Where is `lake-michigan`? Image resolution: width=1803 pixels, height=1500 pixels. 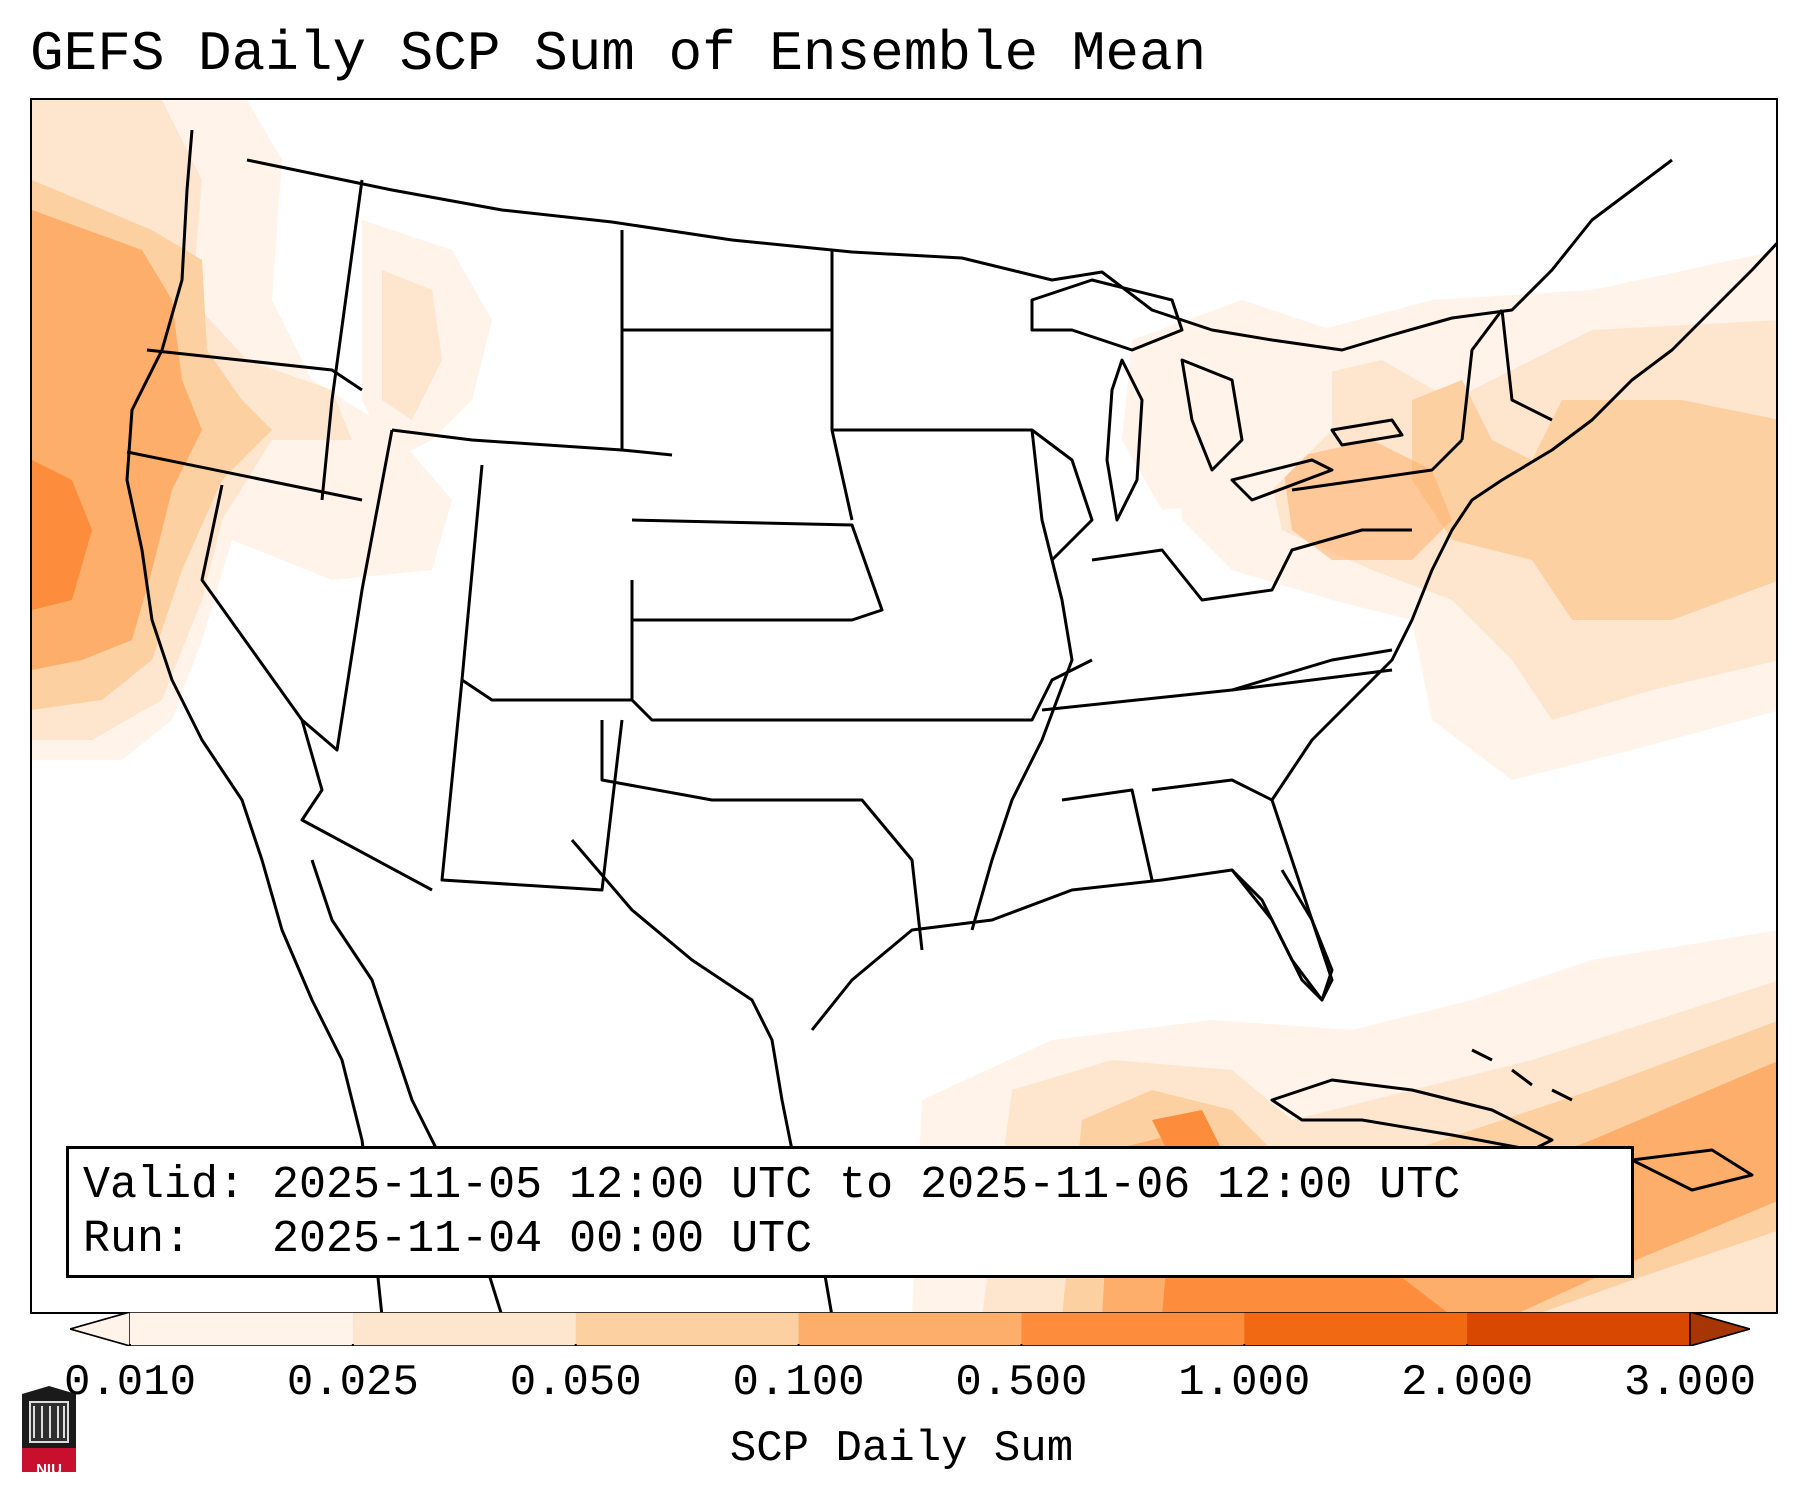 lake-michigan is located at coordinates (1124, 440).